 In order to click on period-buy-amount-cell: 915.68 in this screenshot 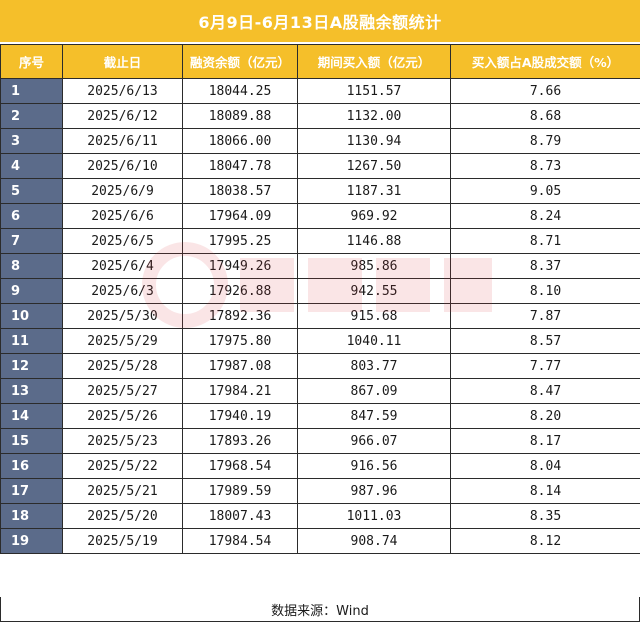, I will do `click(374, 316)`.